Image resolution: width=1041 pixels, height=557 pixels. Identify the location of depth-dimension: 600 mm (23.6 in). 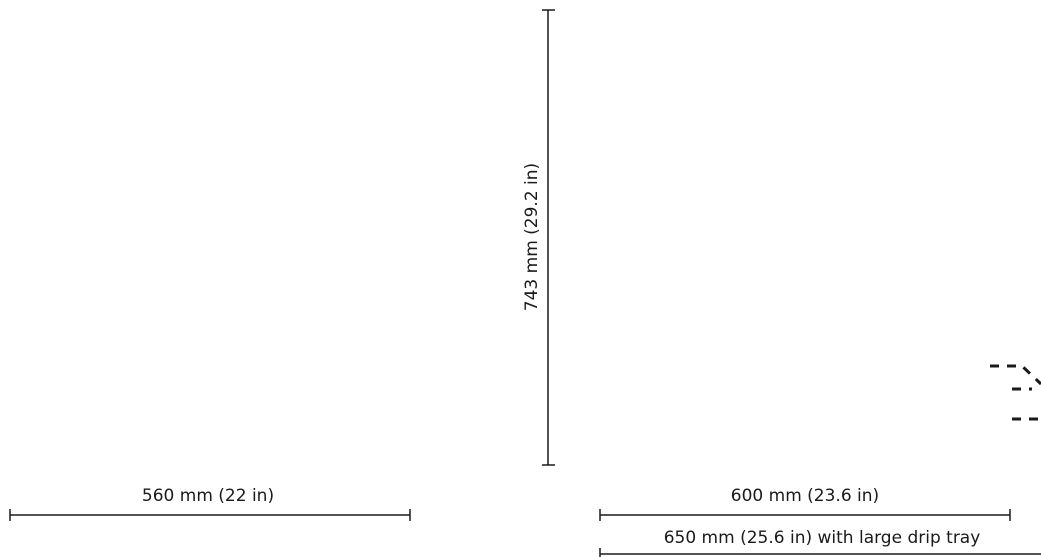
(805, 503).